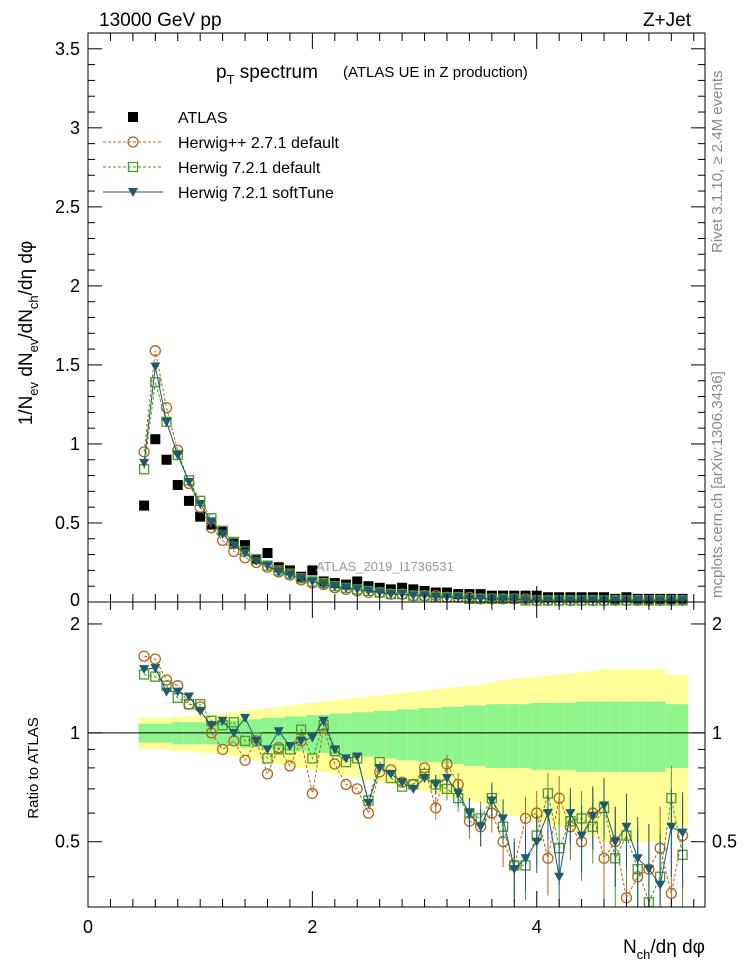  I want to click on ratio-ytick-label-right-1: 1, so click(717, 733).